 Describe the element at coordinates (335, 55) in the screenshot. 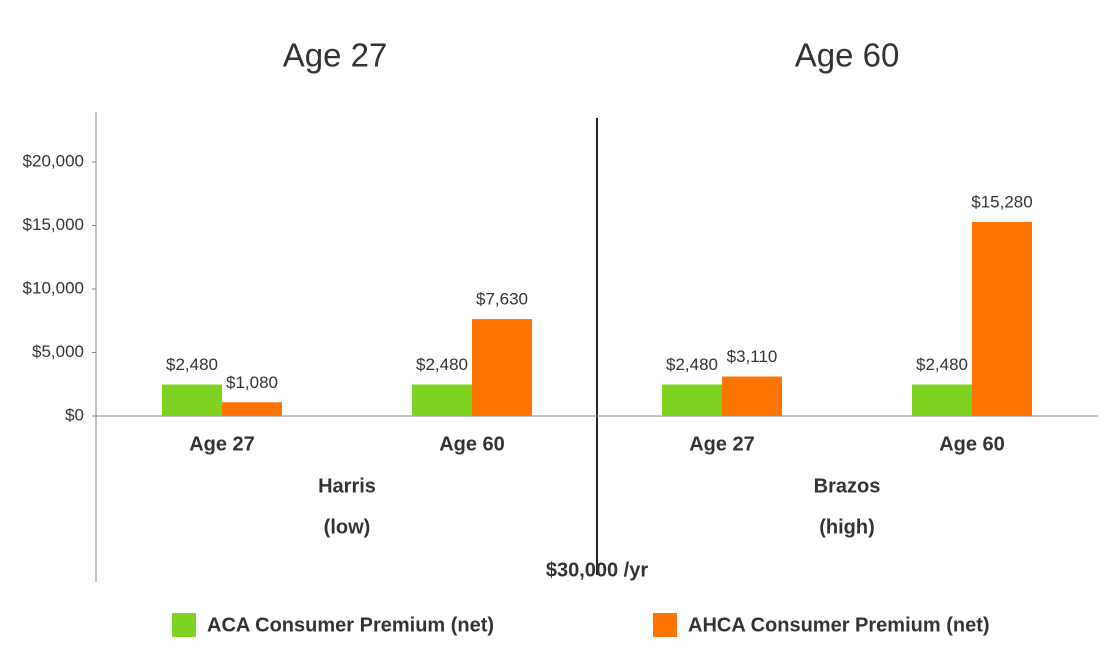

I see `panel-title: Age 27` at that location.